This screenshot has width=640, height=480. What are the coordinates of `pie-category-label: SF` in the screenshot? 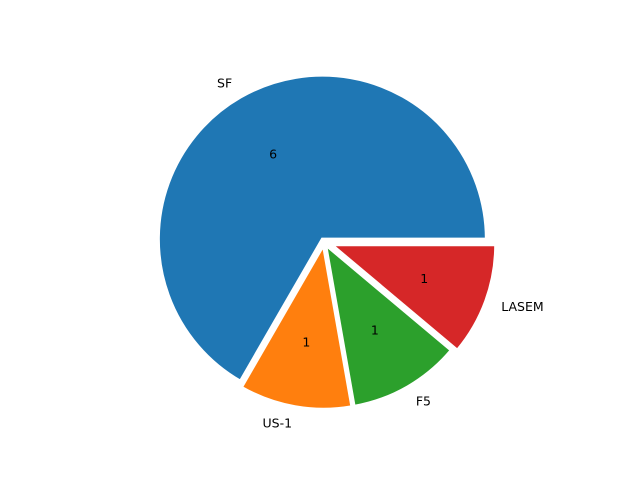 It's located at (224, 82).